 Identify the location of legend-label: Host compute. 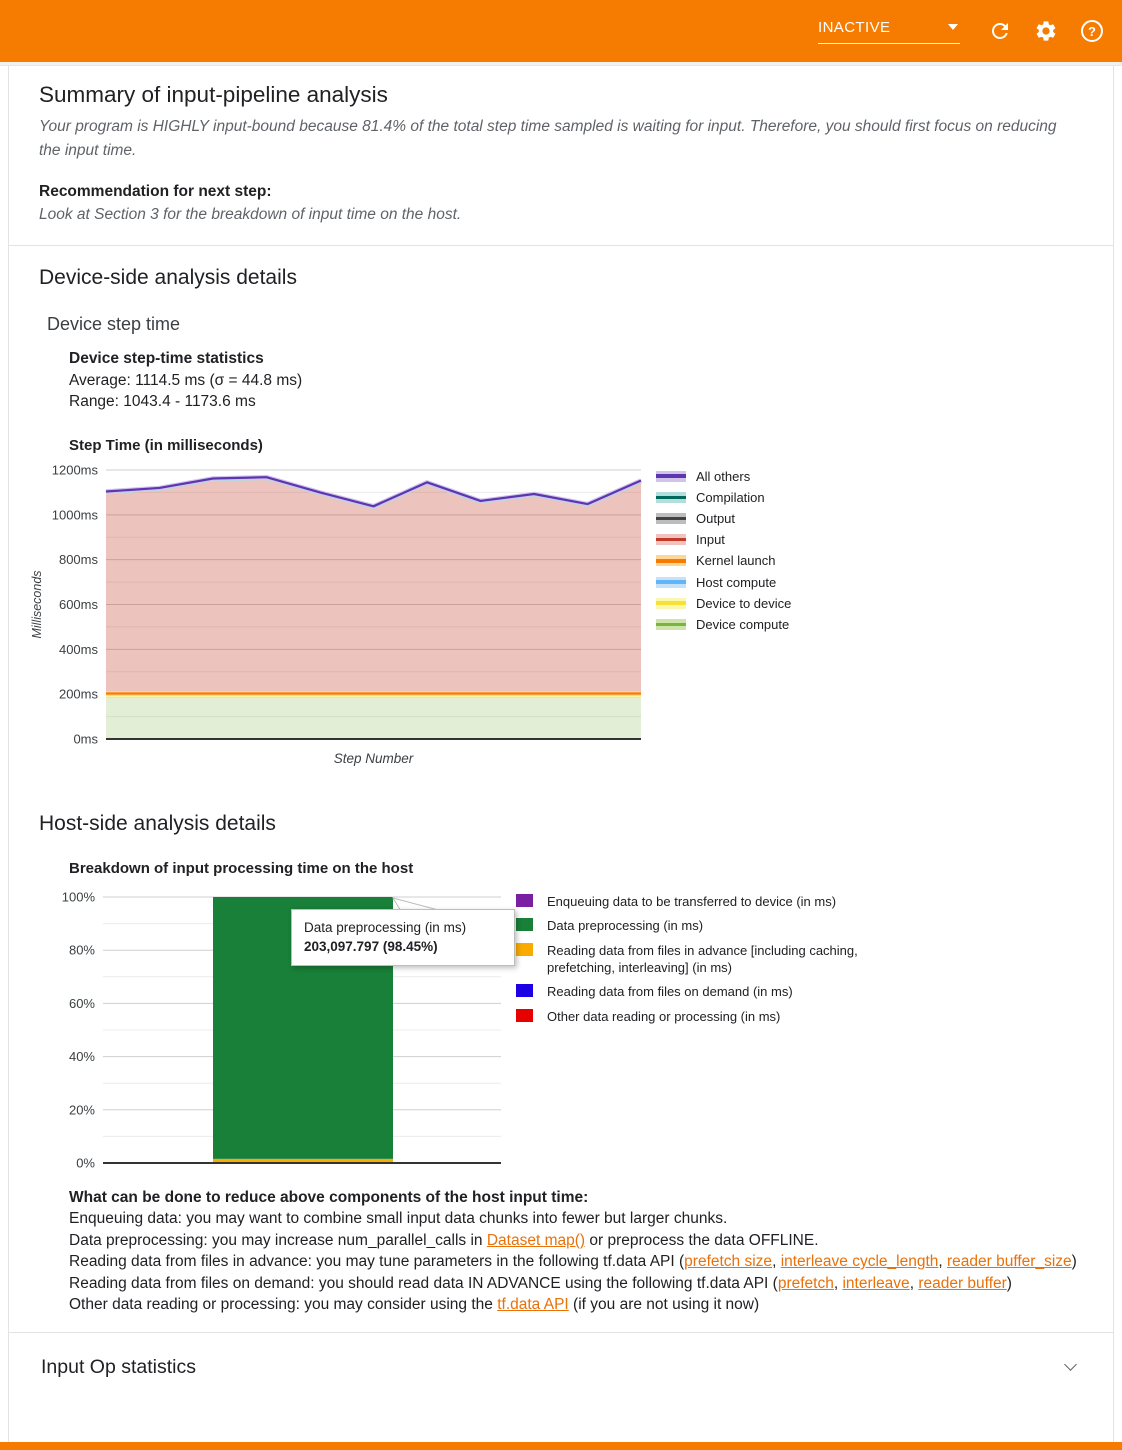
(736, 582).